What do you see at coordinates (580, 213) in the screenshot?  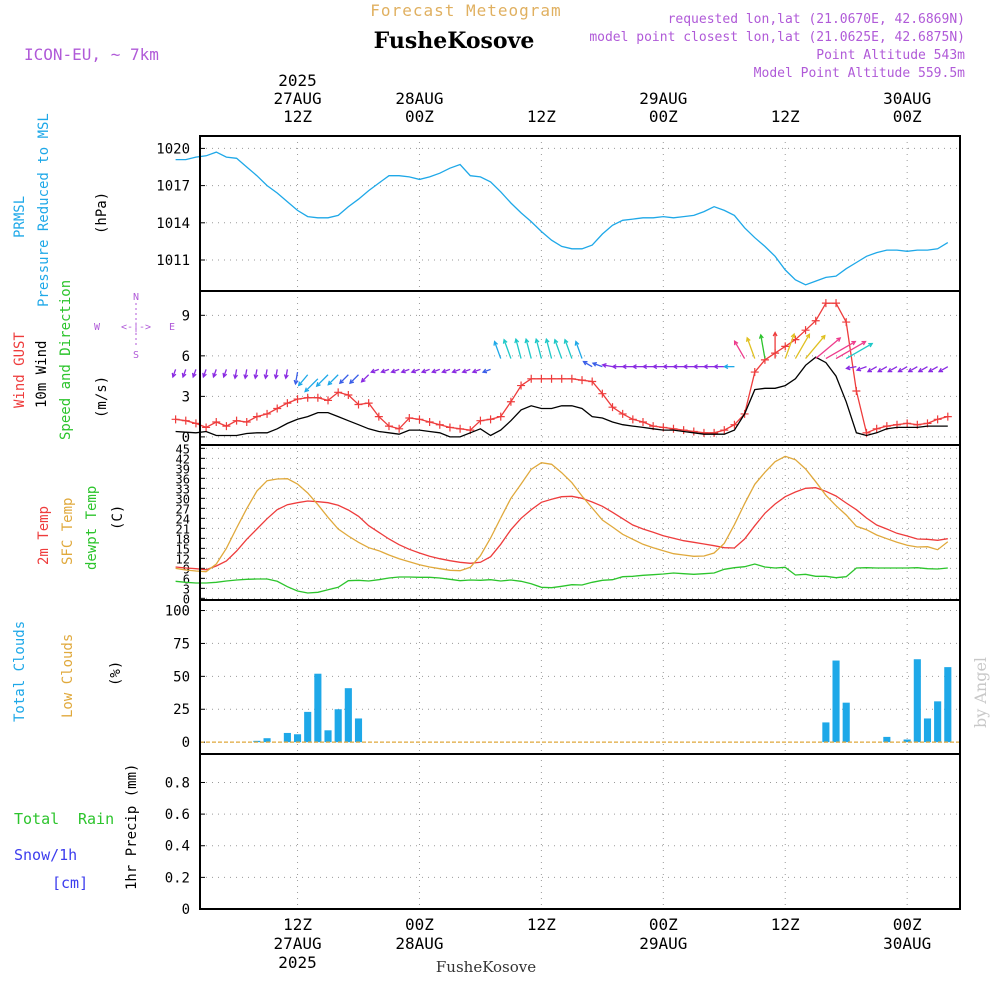 I see `panel-frame` at bounding box center [580, 213].